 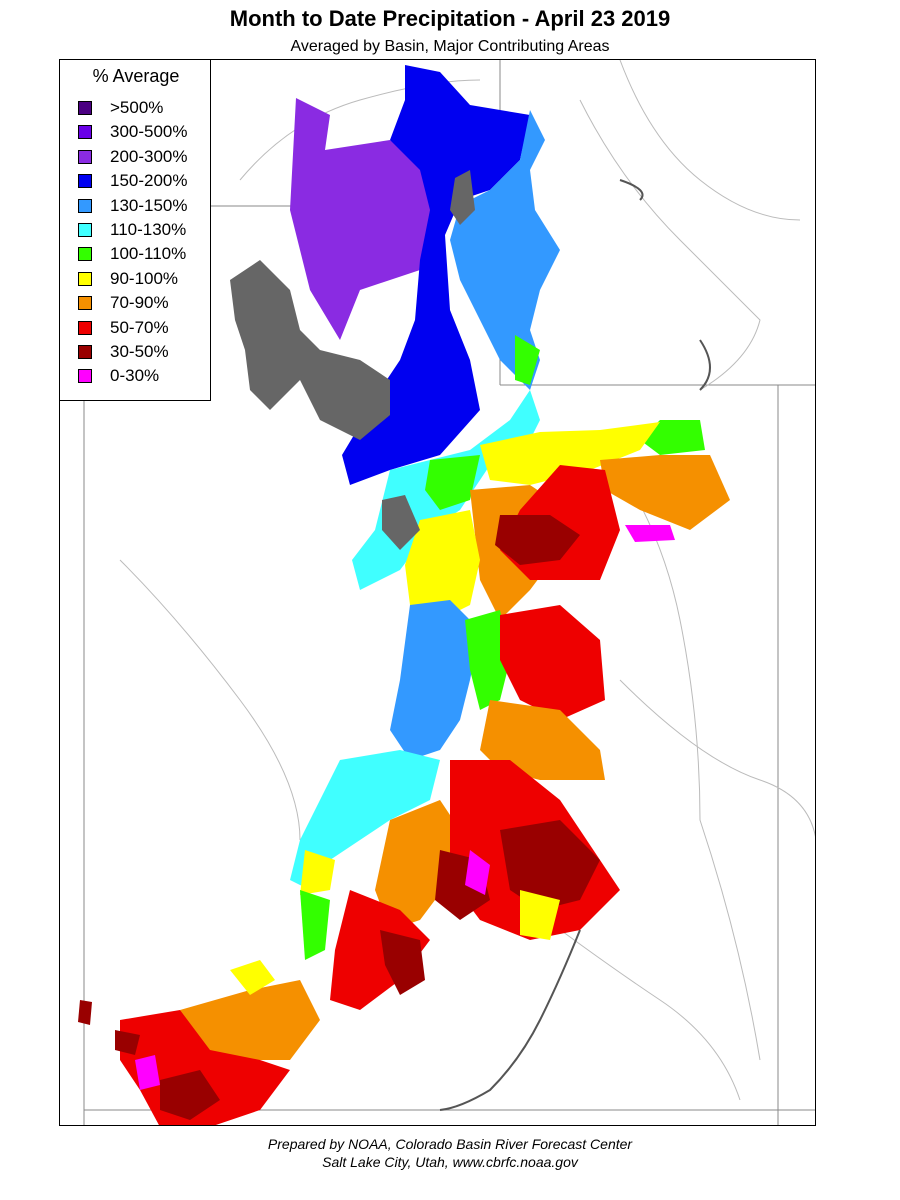 What do you see at coordinates (139, 303) in the screenshot?
I see `legend-label: 70-90%` at bounding box center [139, 303].